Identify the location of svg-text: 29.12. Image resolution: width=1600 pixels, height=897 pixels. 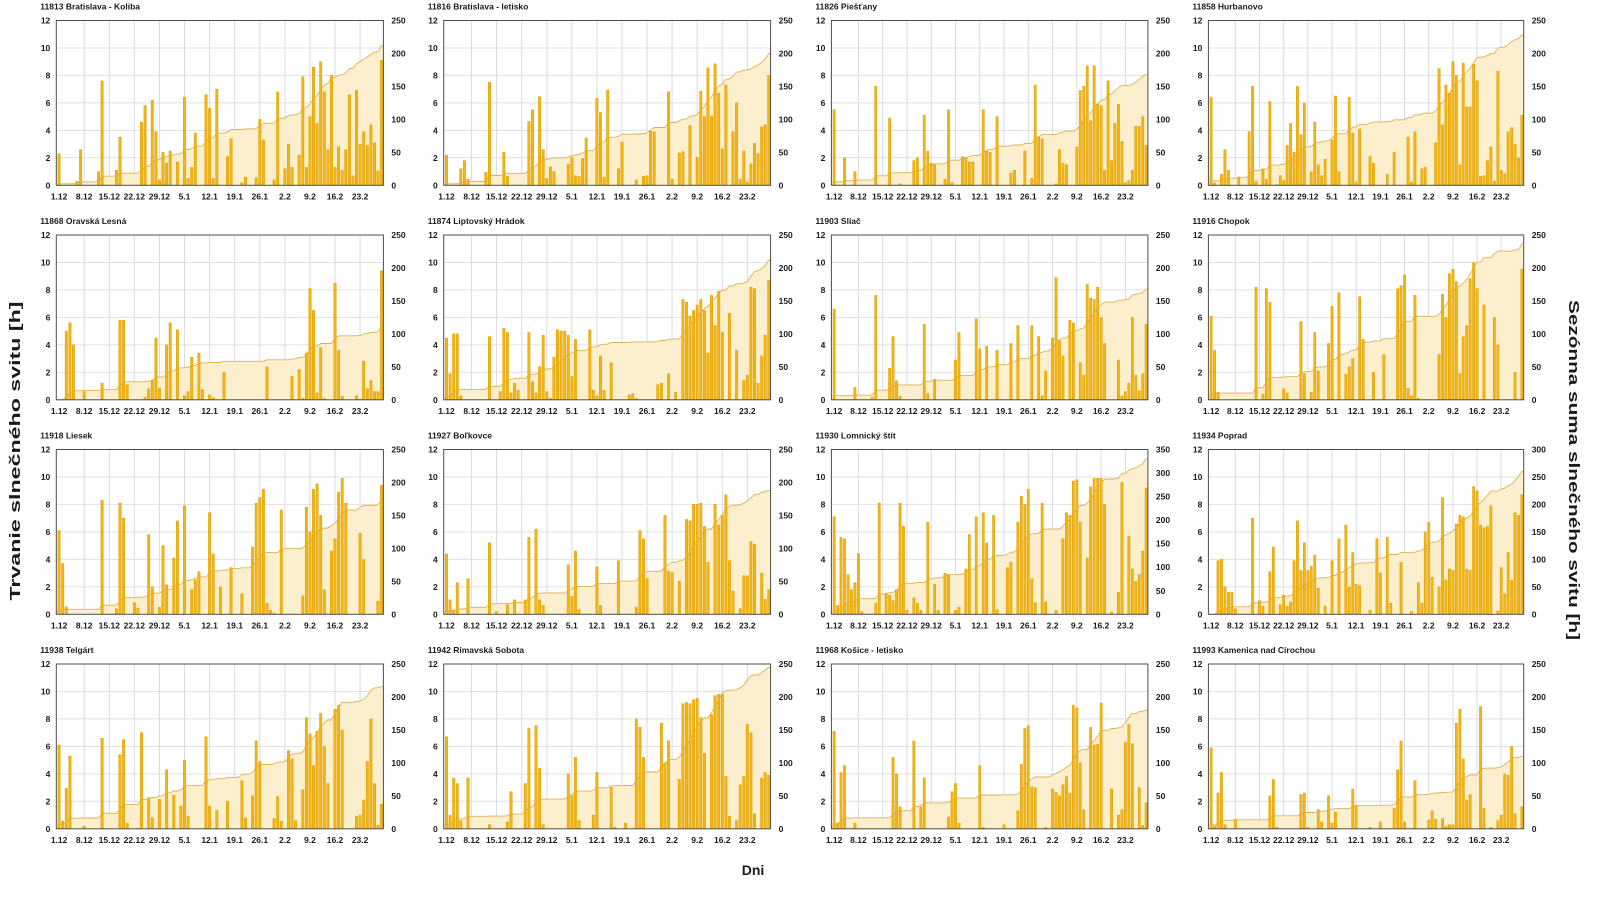
(547, 411).